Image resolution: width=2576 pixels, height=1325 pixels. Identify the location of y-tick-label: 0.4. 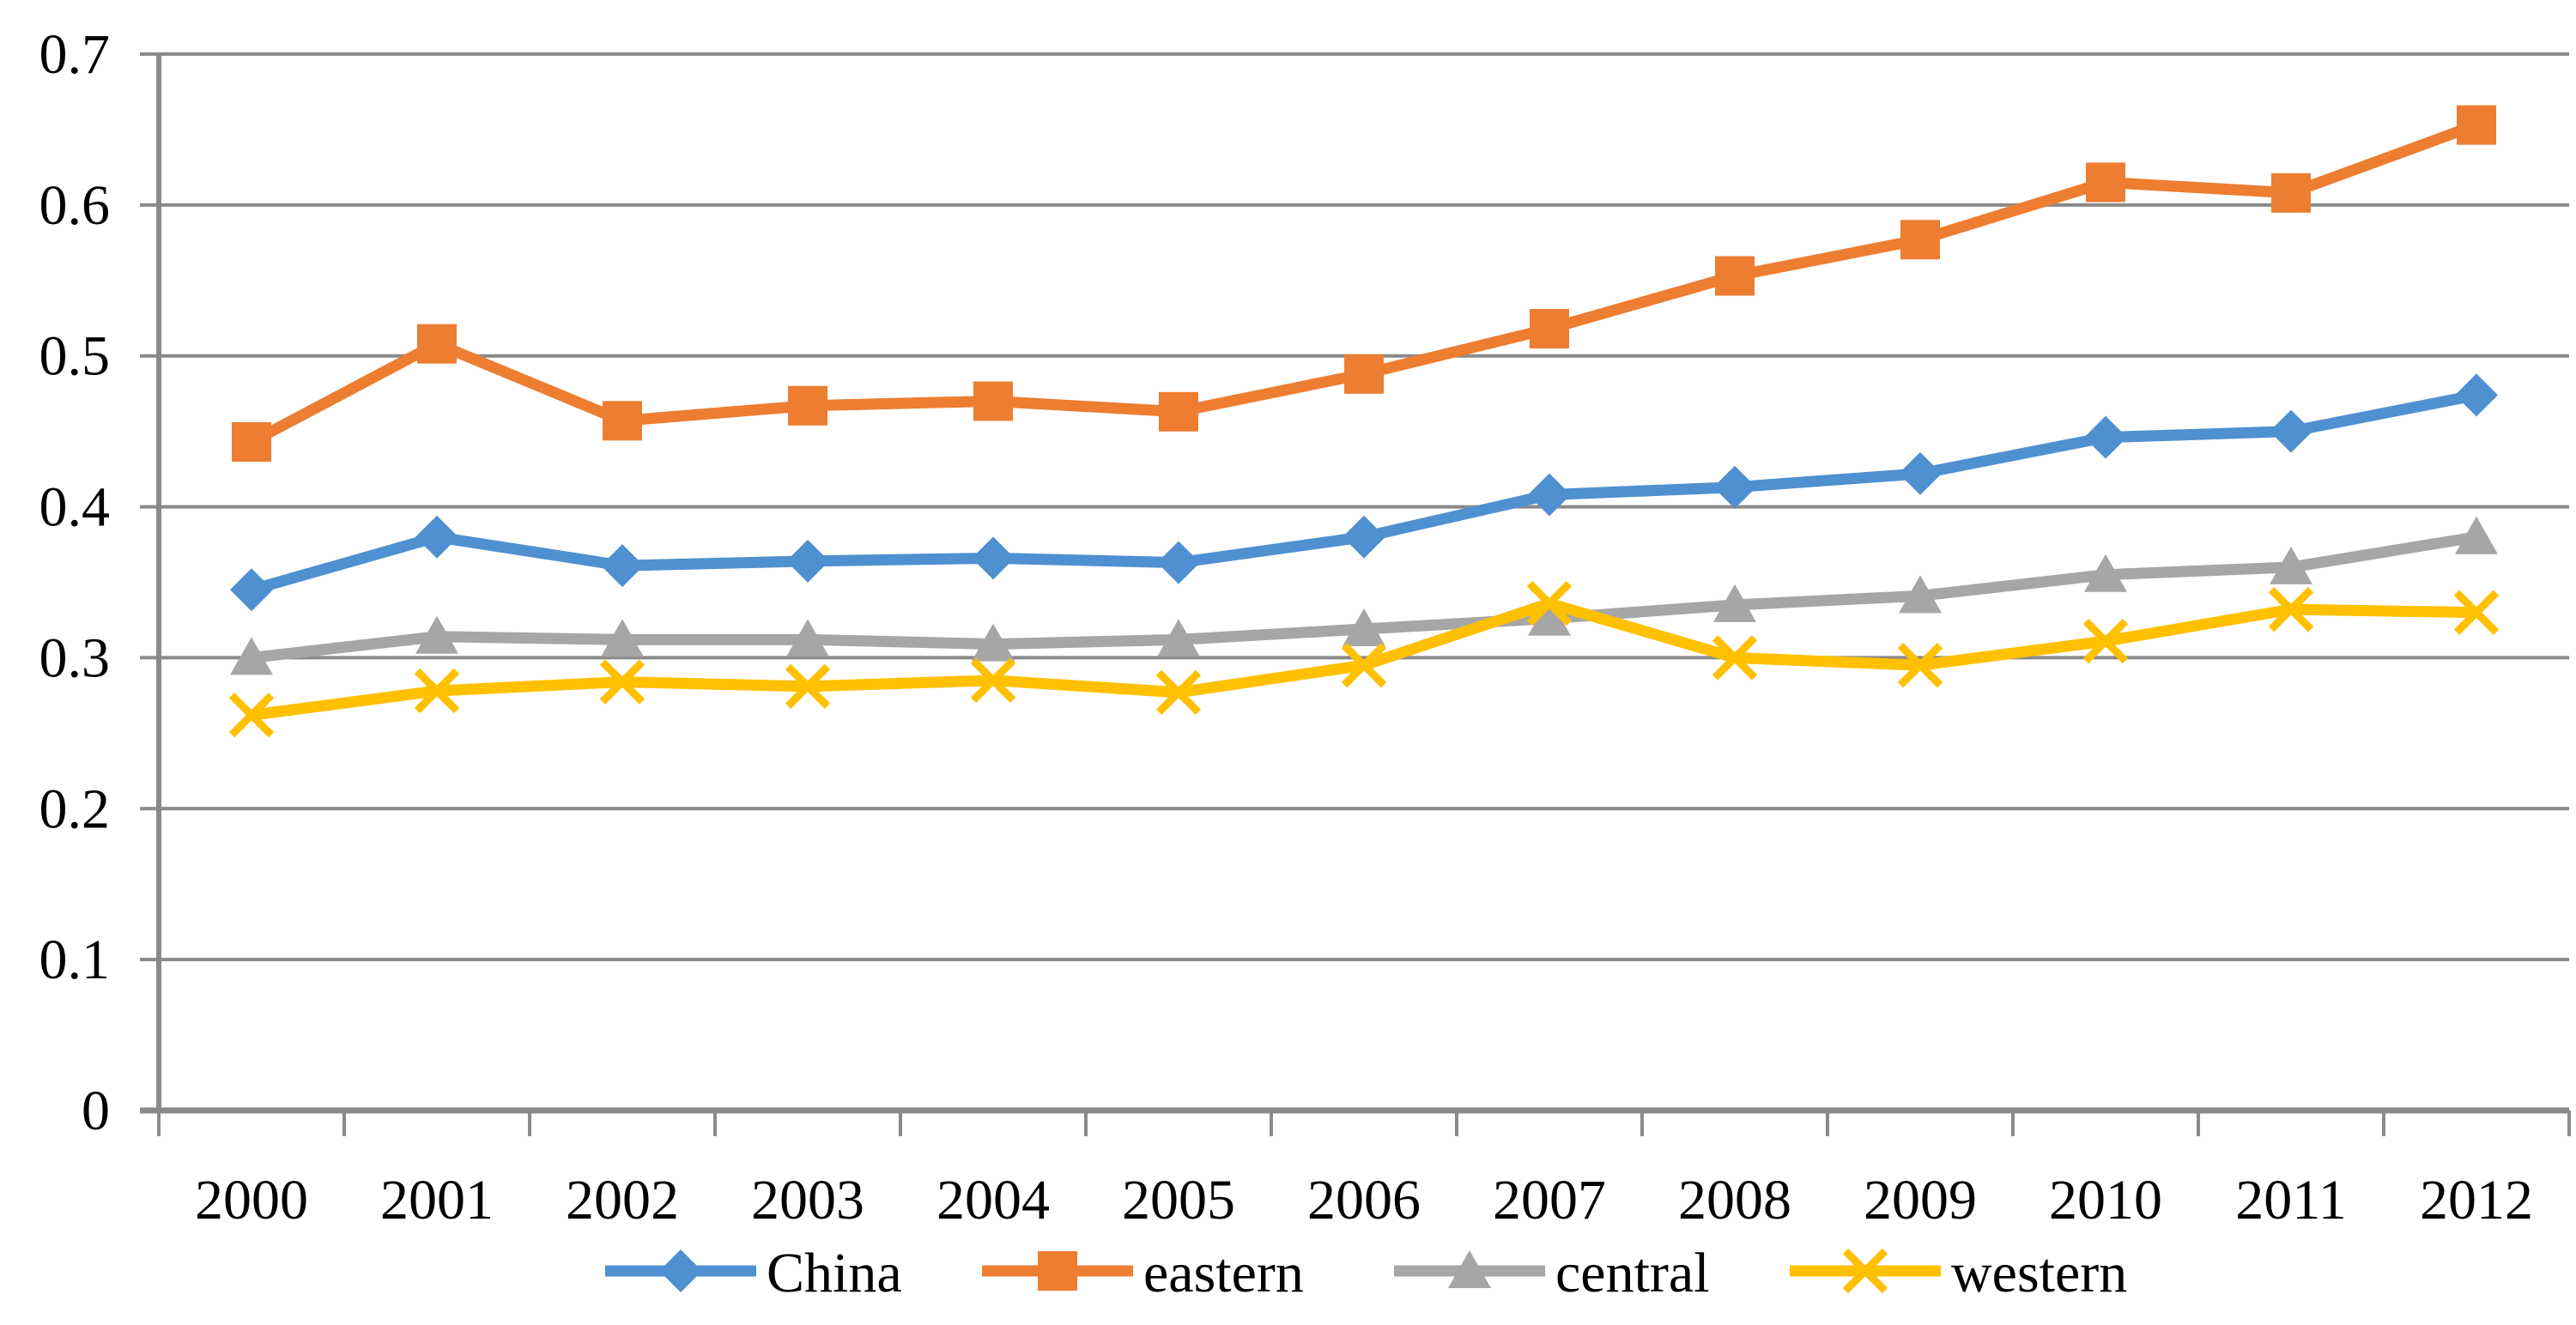
(75, 508).